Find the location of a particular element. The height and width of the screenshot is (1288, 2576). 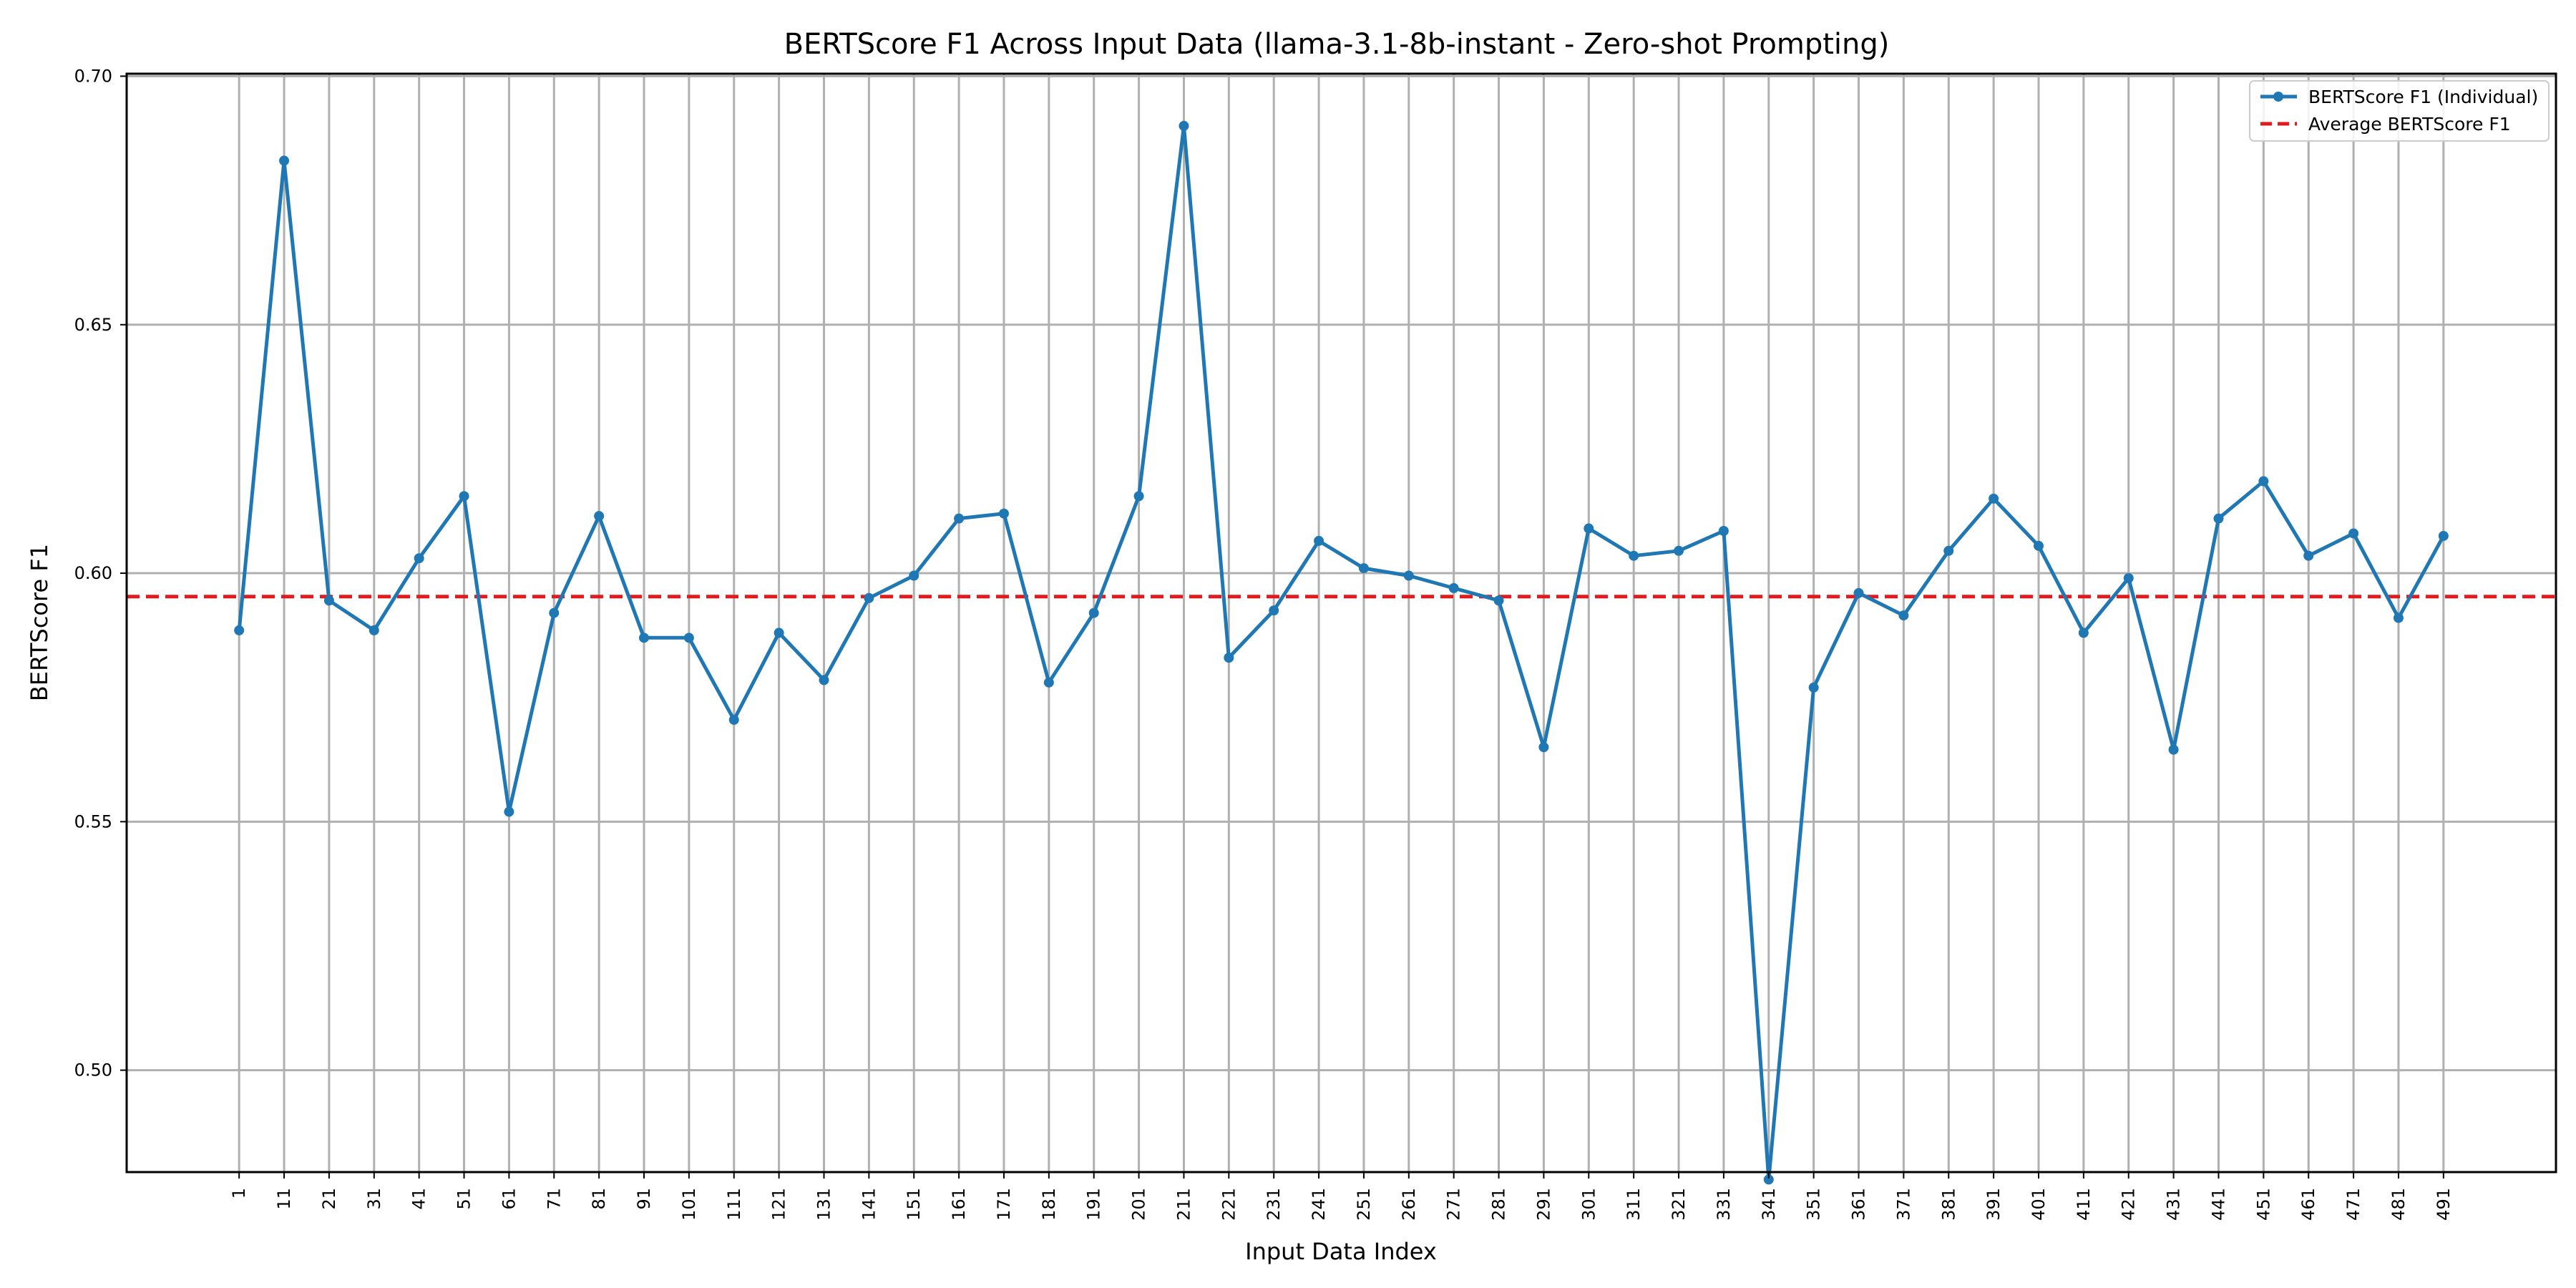

x-tick-label: 1 is located at coordinates (239, 1193).